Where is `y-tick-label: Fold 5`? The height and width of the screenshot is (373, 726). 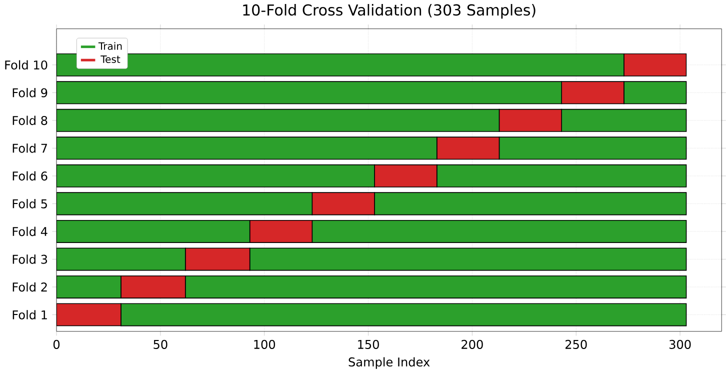 y-tick-label: Fold 5 is located at coordinates (29, 203).